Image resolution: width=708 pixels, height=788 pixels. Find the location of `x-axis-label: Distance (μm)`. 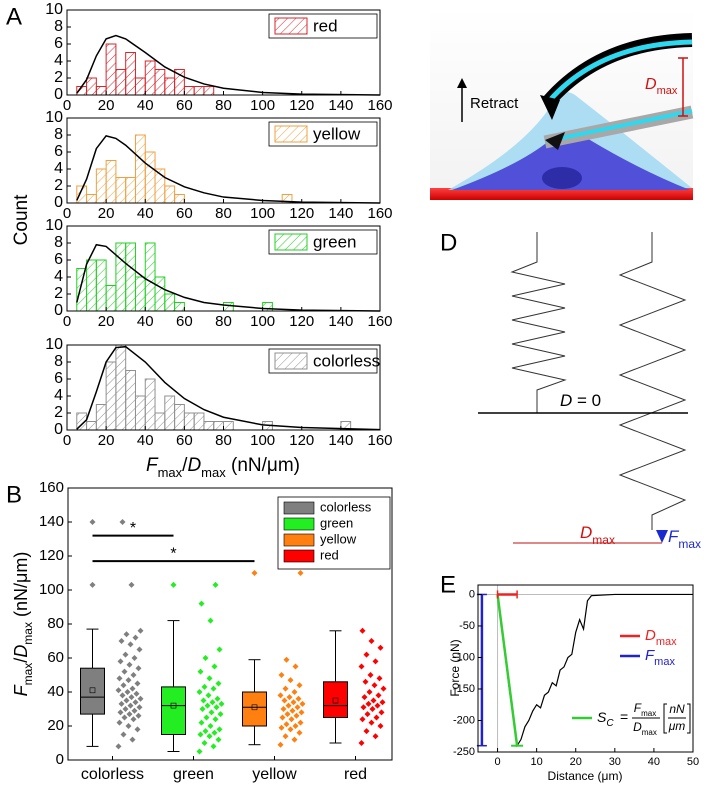

x-axis-label: Distance (μm) is located at coordinates (585, 776).